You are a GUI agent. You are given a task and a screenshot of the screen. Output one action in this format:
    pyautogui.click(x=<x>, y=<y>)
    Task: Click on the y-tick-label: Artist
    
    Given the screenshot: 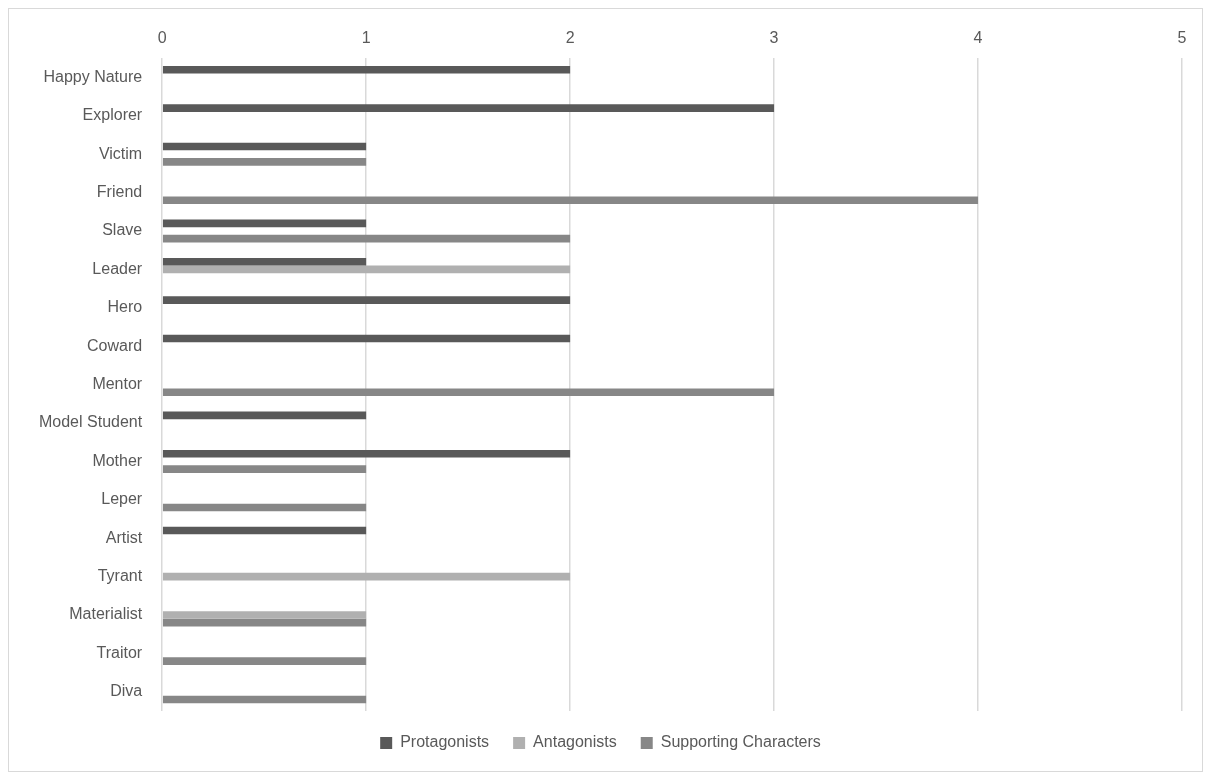 What is the action you would take?
    pyautogui.click(x=124, y=537)
    